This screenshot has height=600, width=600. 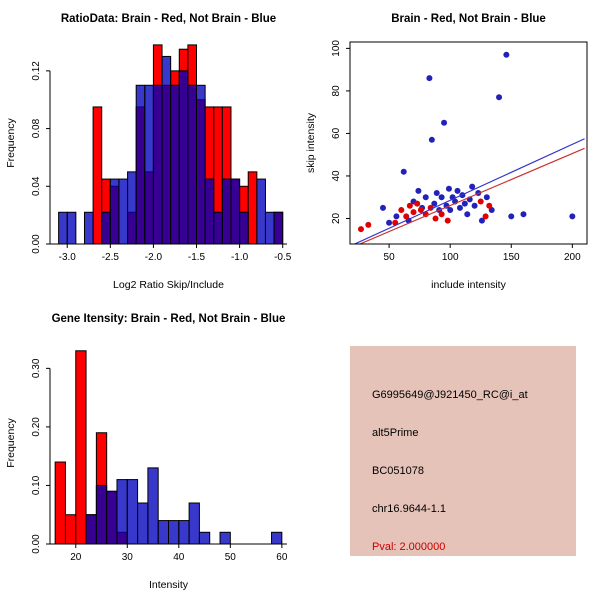 I want to click on svg-text: 0.04, so click(x=36, y=186).